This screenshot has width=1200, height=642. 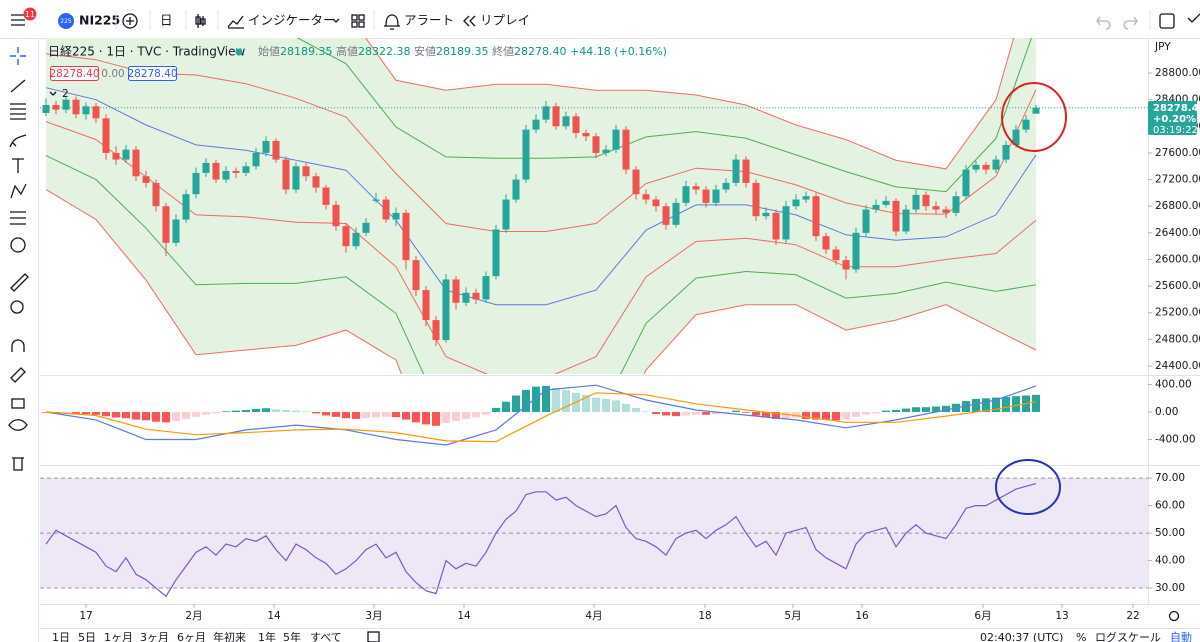 What do you see at coordinates (326, 636) in the screenshot?
I see `range-button: すべて` at bounding box center [326, 636].